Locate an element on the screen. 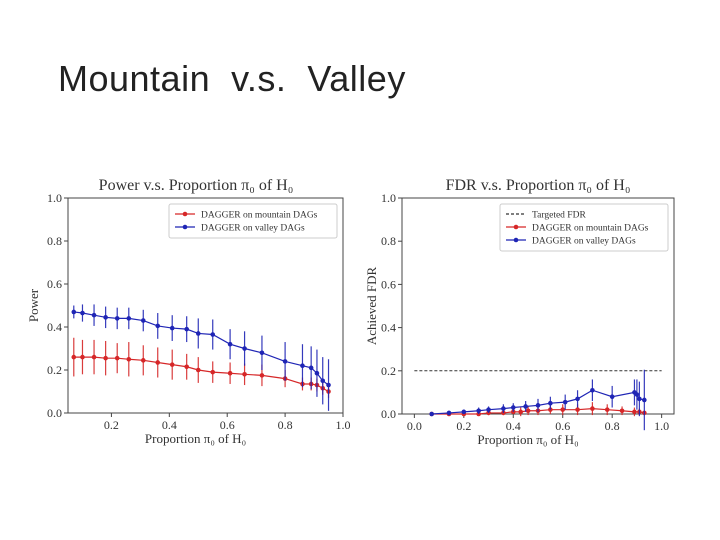  y-axis-label: Achieved FDR is located at coordinates (371, 306).